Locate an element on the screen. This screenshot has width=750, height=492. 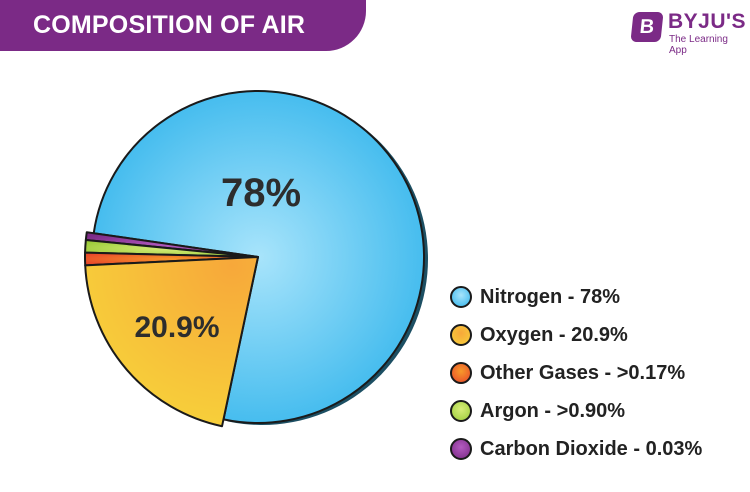
legend-label-nitrogen: Nitrogen - 78% is located at coordinates (550, 296).